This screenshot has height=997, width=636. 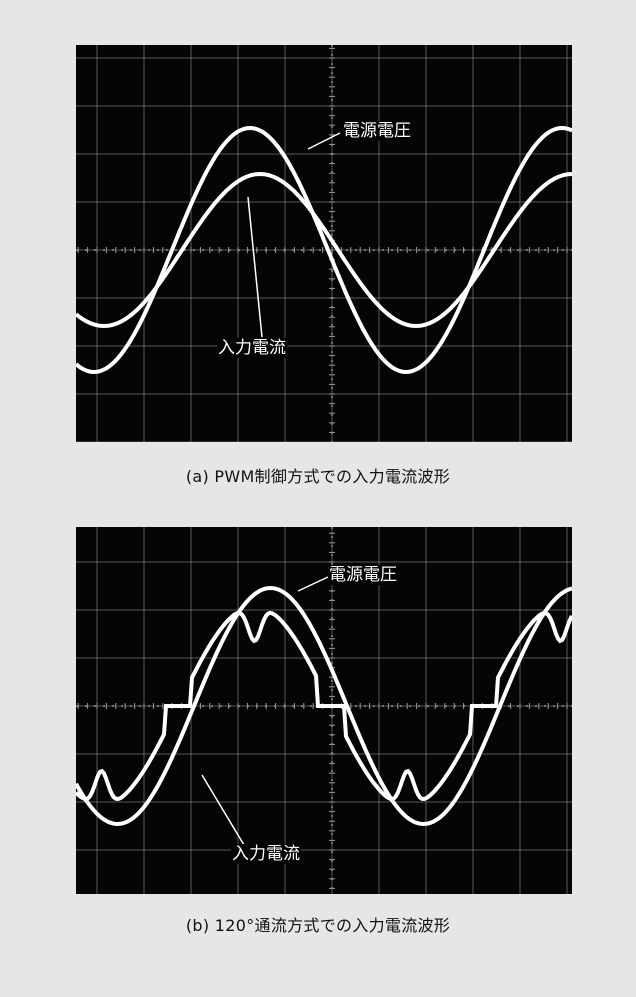 What do you see at coordinates (313, 584) in the screenshot?
I see `voltage-leader-b` at bounding box center [313, 584].